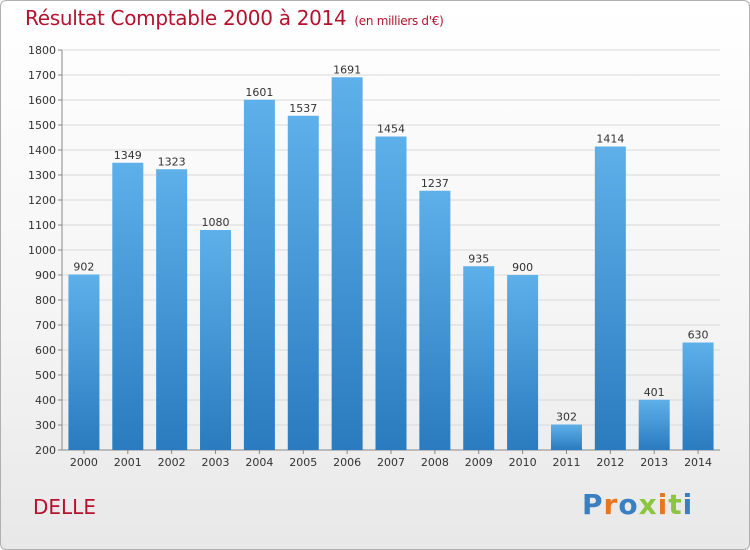 Image resolution: width=750 pixels, height=550 pixels. Describe the element at coordinates (186, 18) in the screenshot. I see `chart-title-text: Résultat Comptable 2000 à 2014` at that location.